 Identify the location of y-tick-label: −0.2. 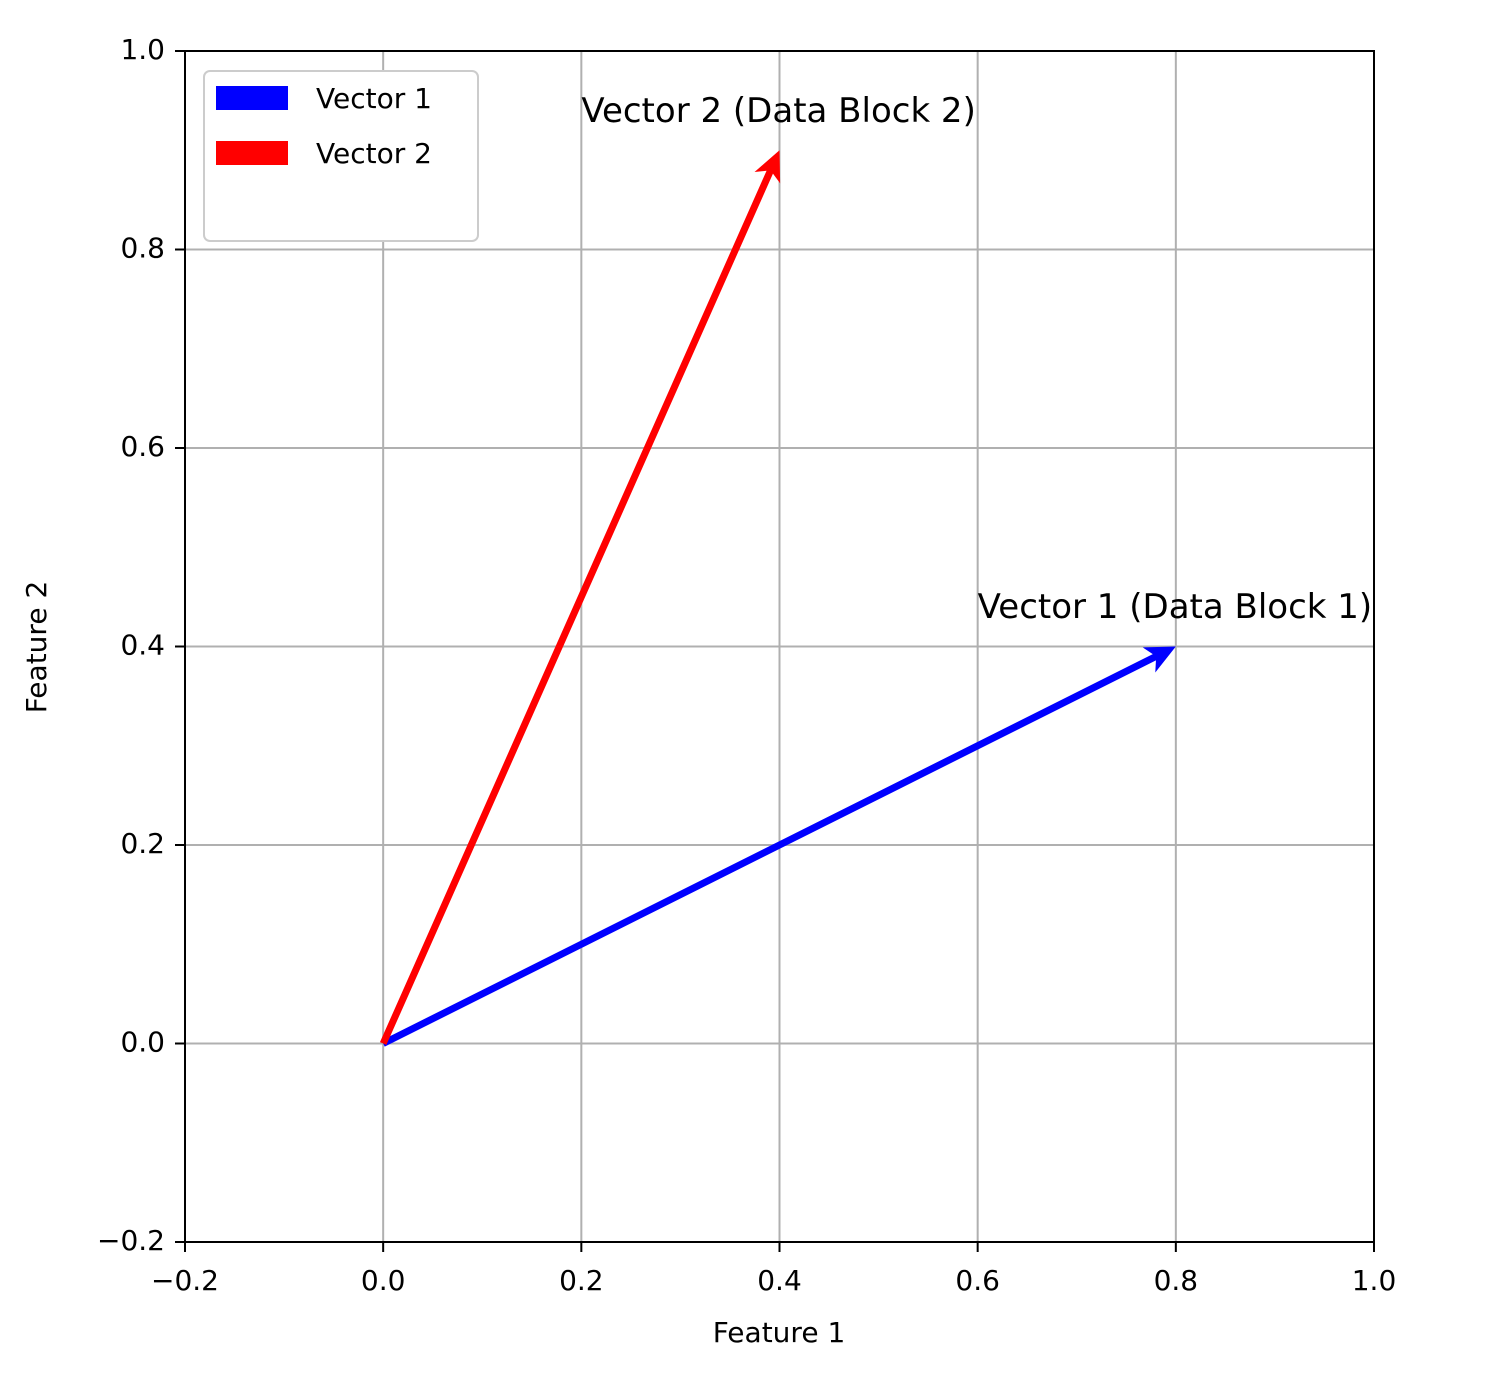
(131, 1240).